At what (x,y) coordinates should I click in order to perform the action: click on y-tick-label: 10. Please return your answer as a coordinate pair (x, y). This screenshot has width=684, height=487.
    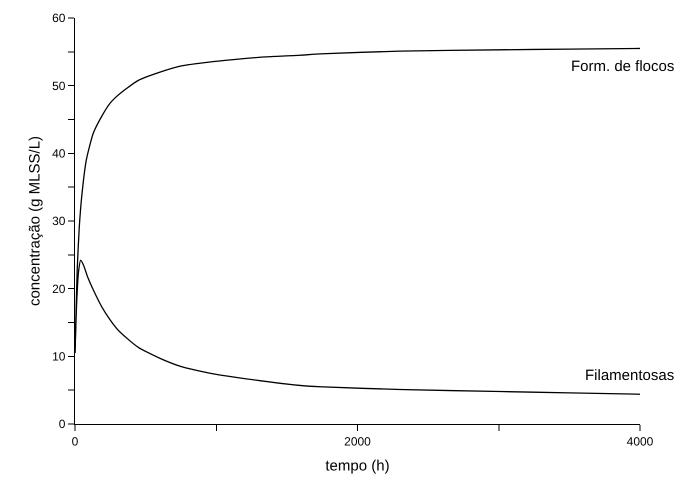
    Looking at the image, I should click on (59, 357).